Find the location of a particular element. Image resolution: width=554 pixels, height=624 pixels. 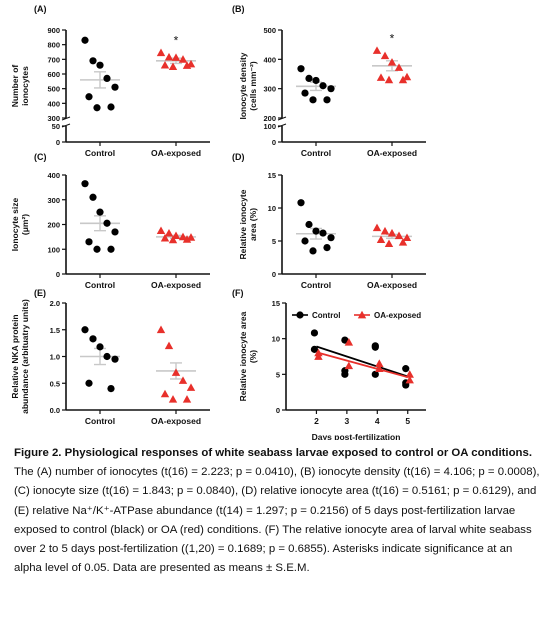

panel-b-y-axis-label: Ionocyte density is located at coordinates (243, 85).